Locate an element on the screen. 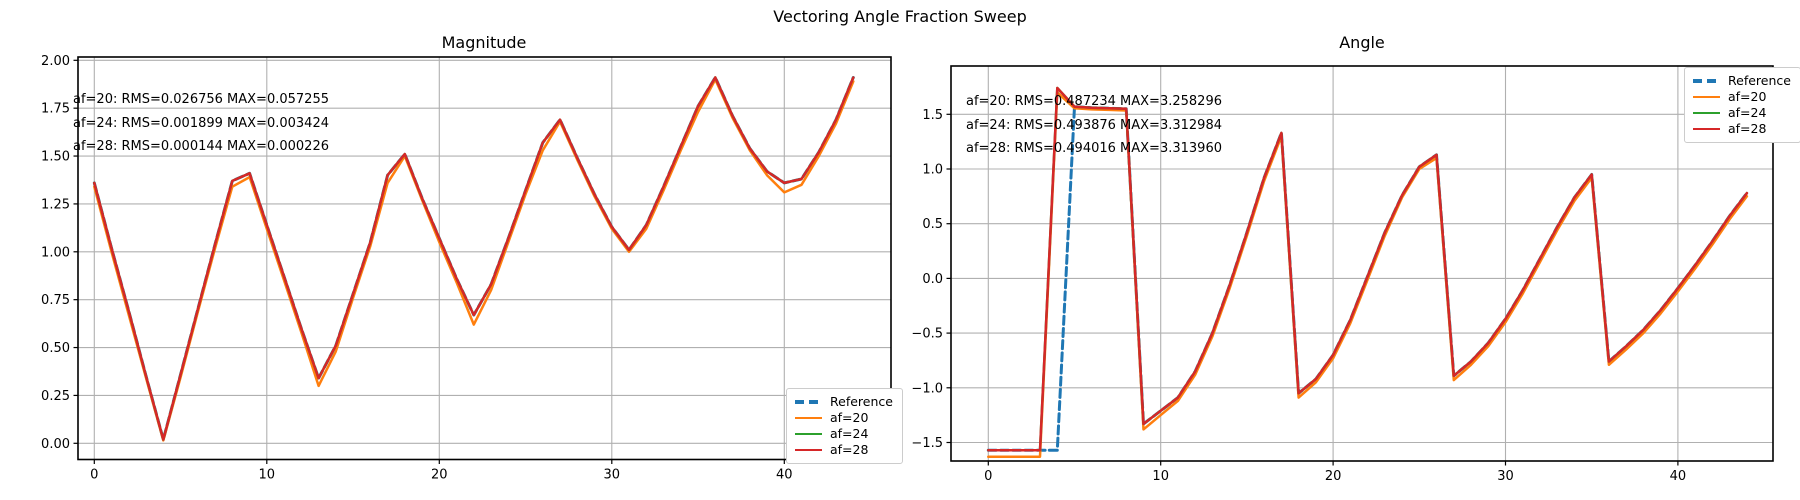 The width and height of the screenshot is (1800, 500). y-tick-label: −1.5 is located at coordinates (927, 443).